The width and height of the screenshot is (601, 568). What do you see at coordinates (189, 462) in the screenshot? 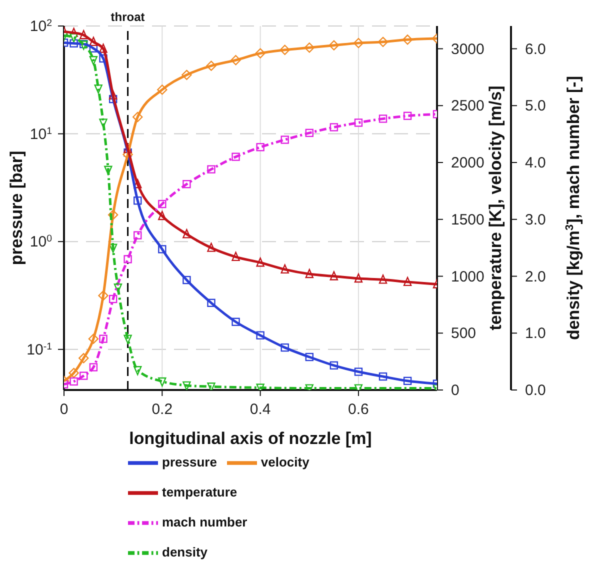
I see `legend-label: pressure` at bounding box center [189, 462].